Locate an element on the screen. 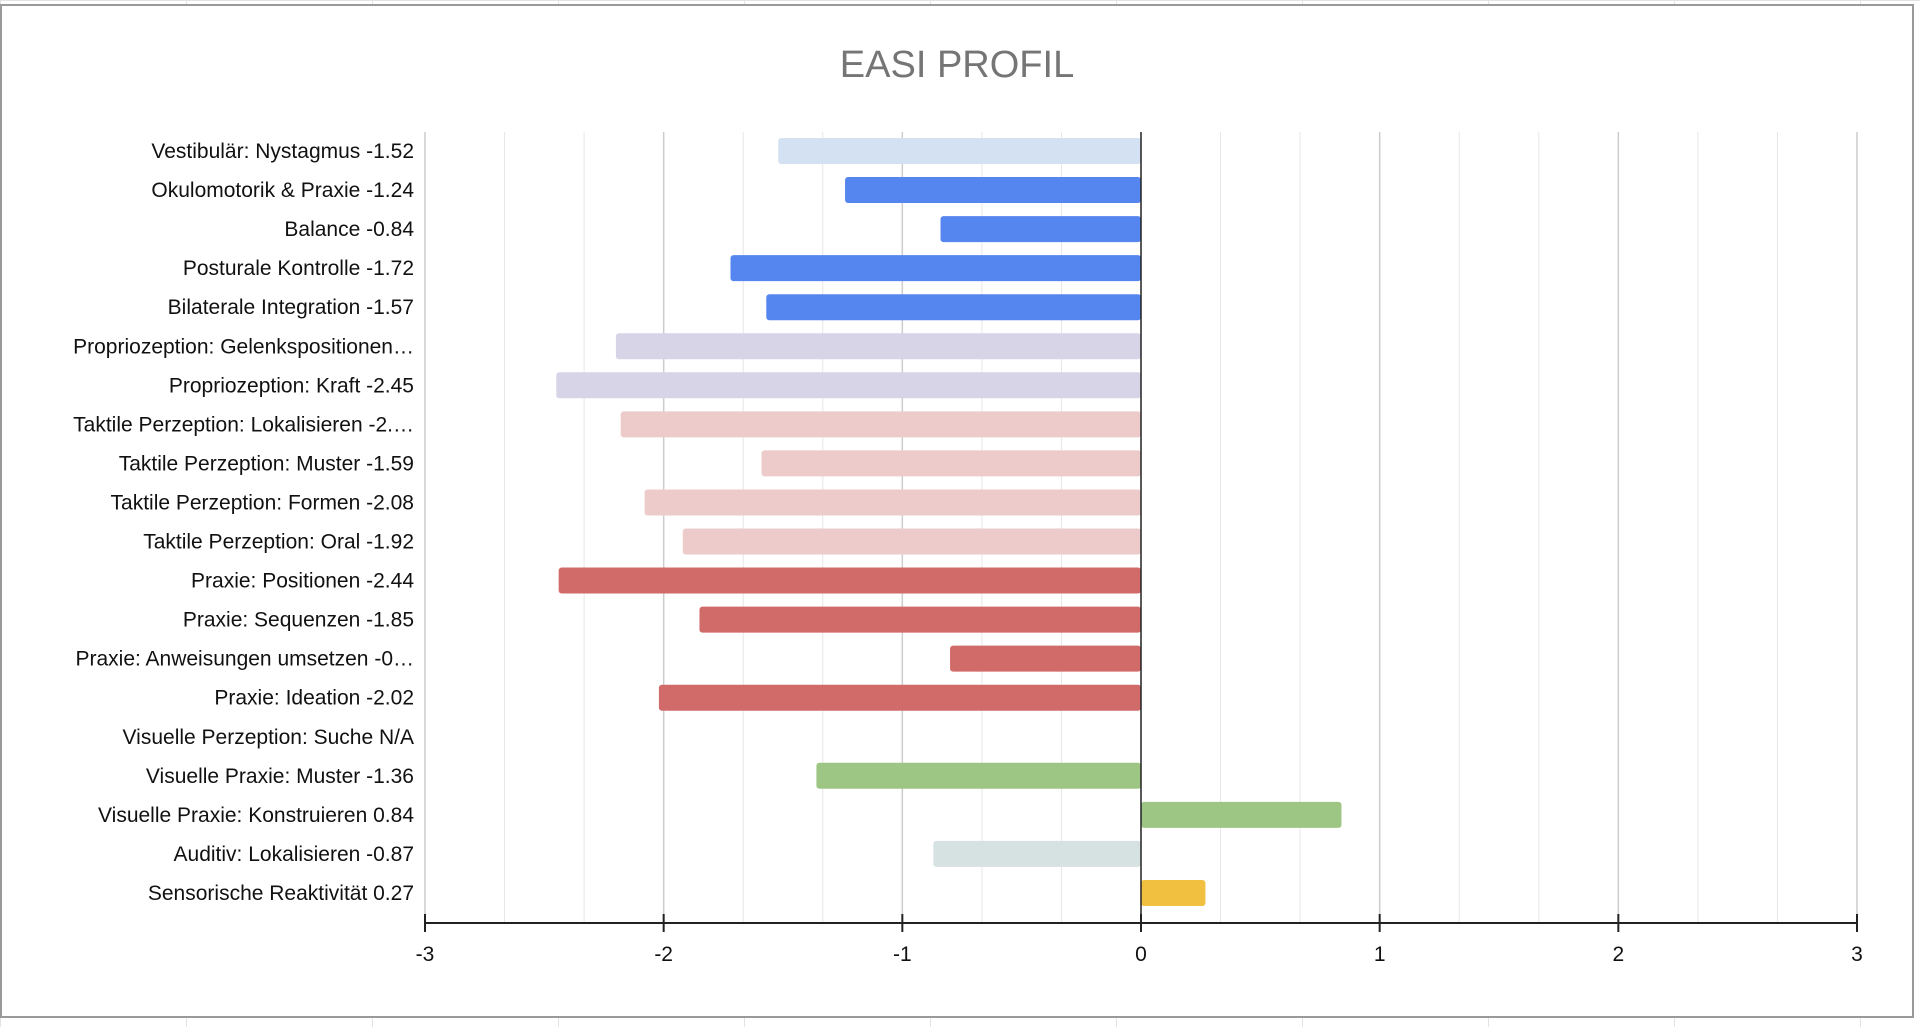 The height and width of the screenshot is (1027, 1920). x-tick-label: -1 is located at coordinates (902, 954).